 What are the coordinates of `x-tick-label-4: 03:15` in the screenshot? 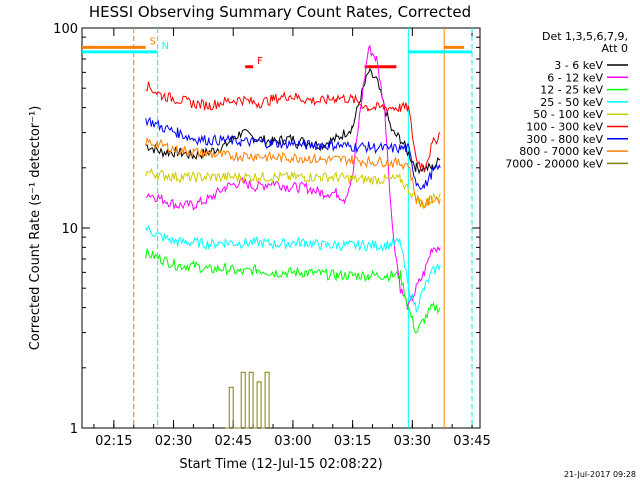 It's located at (352, 441).